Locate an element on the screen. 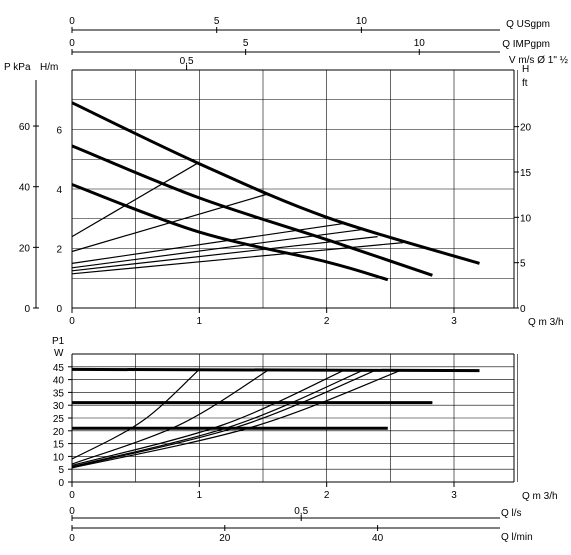 This screenshot has width=571, height=555. impgpm-tick-label: 10 is located at coordinates (420, 43).